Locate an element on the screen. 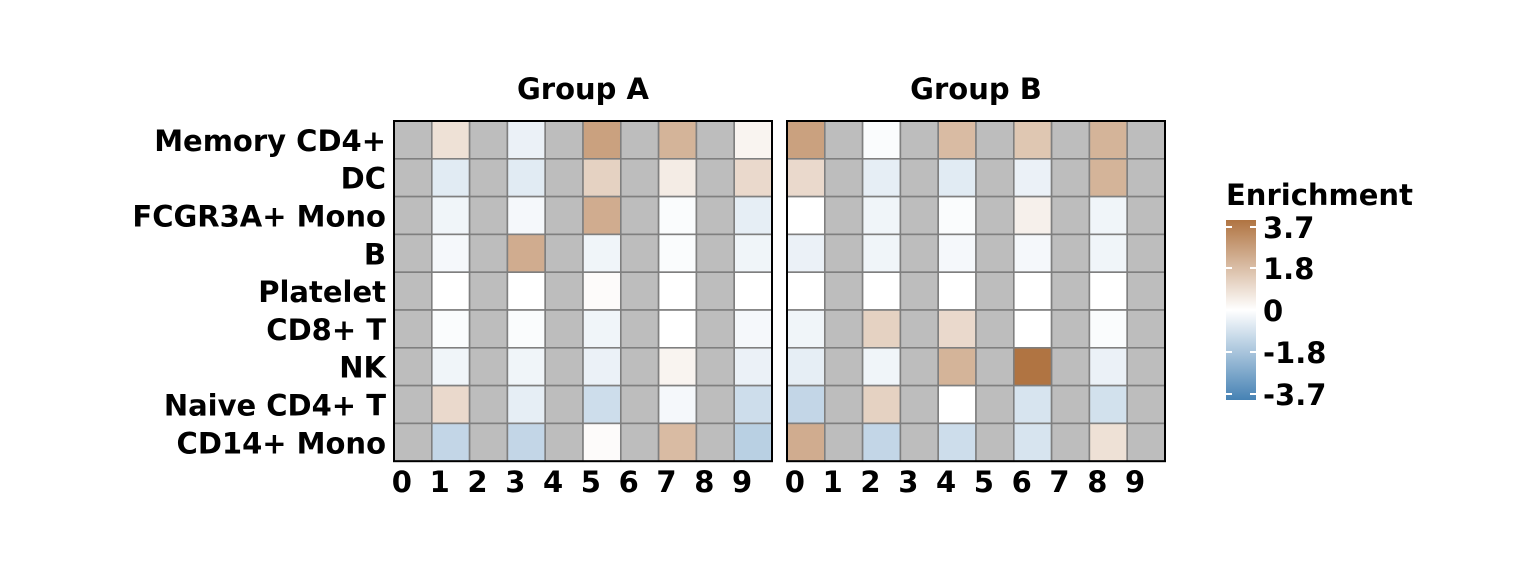 The image size is (1536, 576). colorbar-tick-label: -1.8 is located at coordinates (1294, 353).